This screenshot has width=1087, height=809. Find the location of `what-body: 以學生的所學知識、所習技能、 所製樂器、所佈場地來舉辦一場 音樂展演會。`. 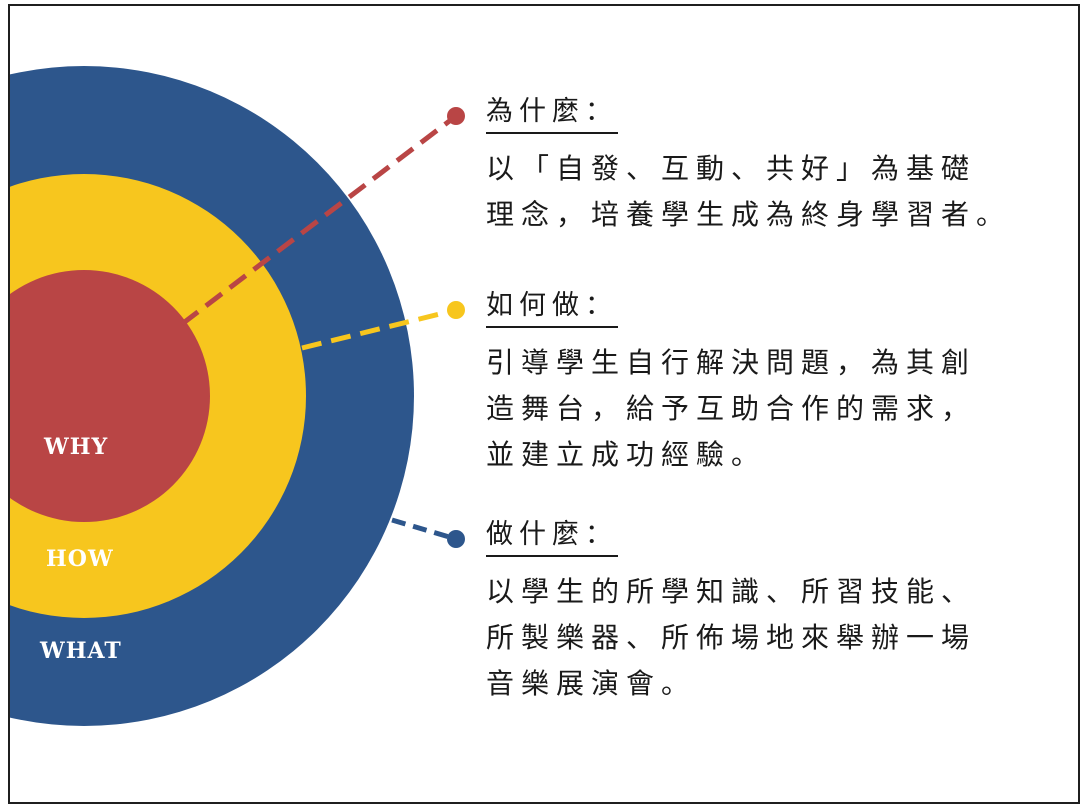

what-body: 以學生的所學知識、所習技能、 所製樂器、所佈場地來舉辦一場 音樂展演會。 is located at coordinates (771, 638).